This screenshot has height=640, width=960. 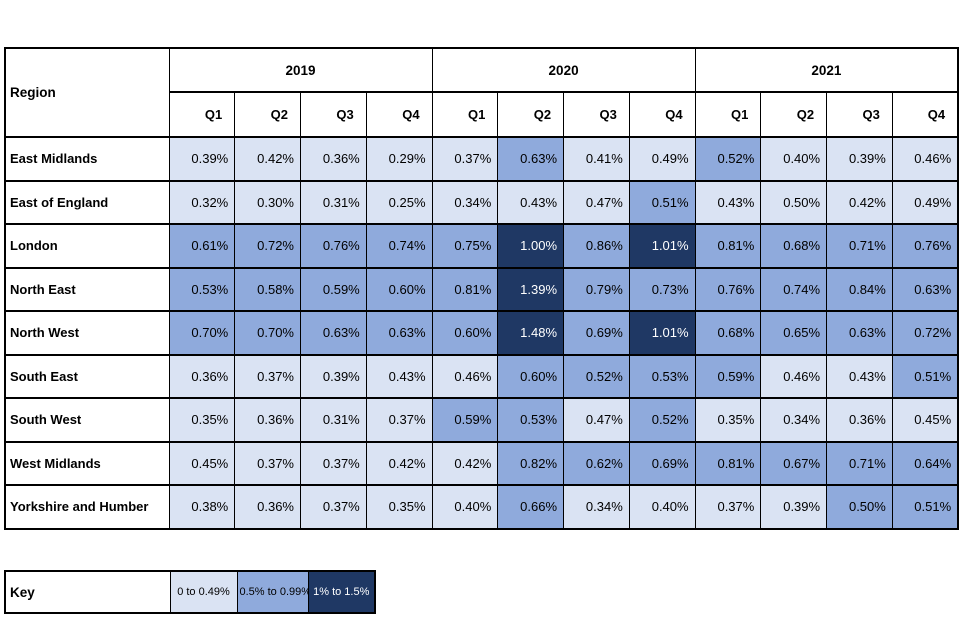 I want to click on key-label: Key, so click(x=87, y=592).